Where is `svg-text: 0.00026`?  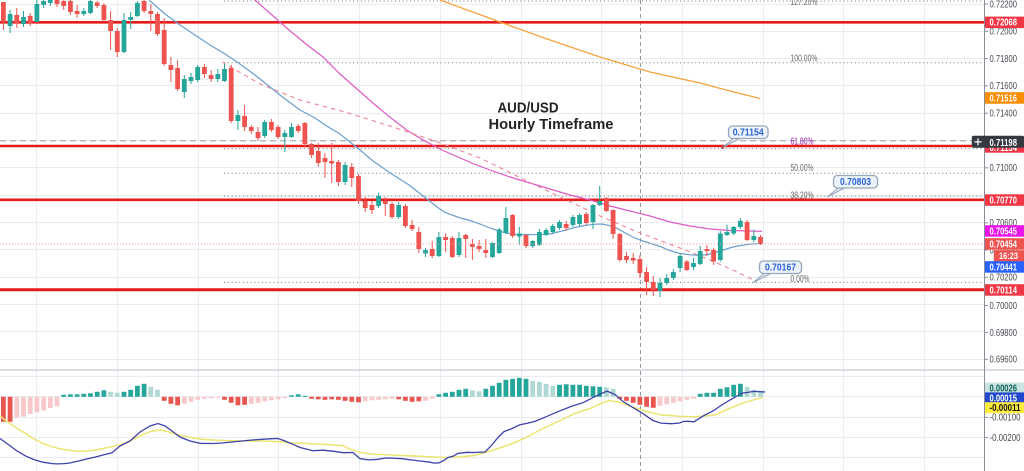
svg-text: 0.00026 is located at coordinates (1004, 389).